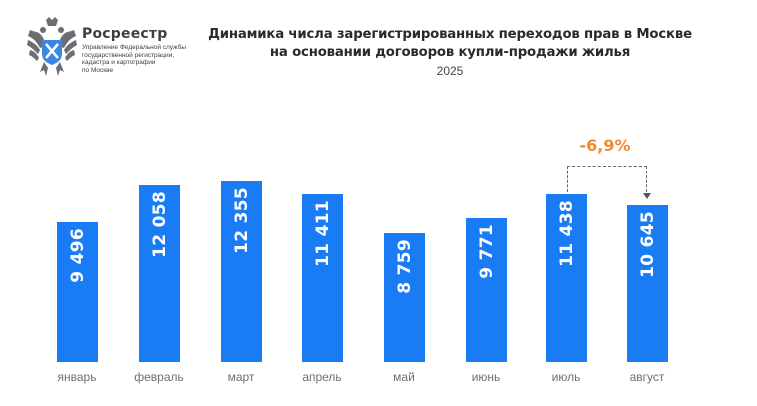 This screenshot has width=757, height=406. I want to click on bar-may: 8 759, so click(404, 297).